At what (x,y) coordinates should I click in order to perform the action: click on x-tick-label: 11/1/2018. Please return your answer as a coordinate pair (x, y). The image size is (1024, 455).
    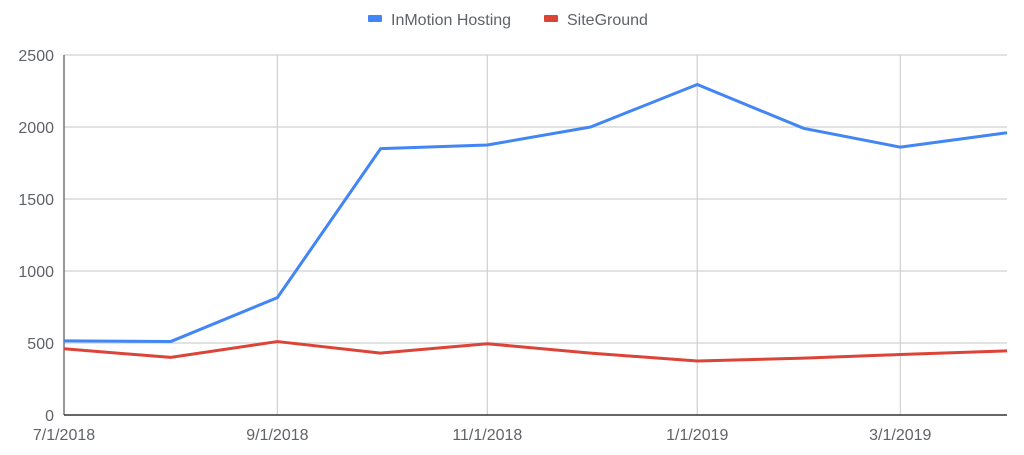
    Looking at the image, I should click on (487, 435).